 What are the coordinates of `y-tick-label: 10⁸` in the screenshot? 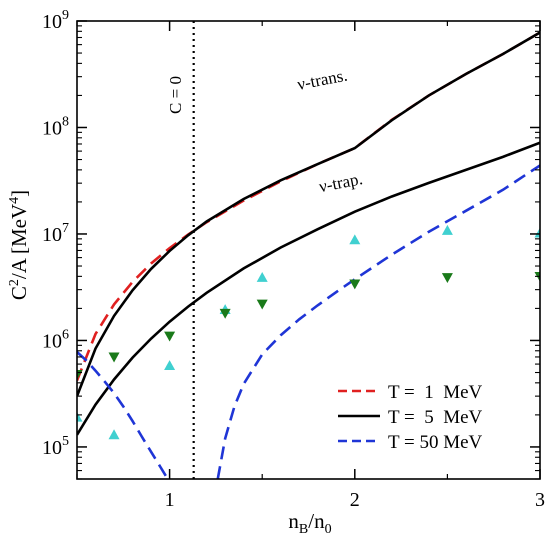 It's located at (55, 126).